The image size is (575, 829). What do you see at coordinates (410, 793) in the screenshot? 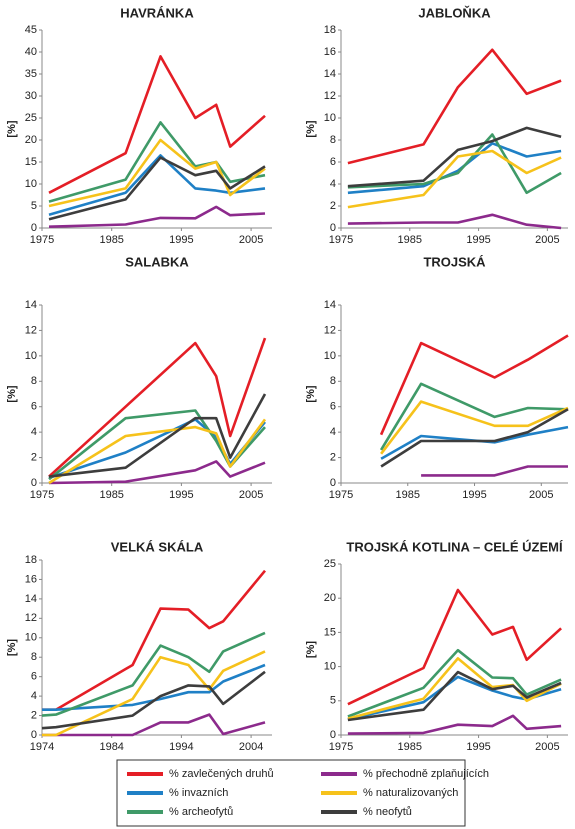
I see `legend-label: % naturalizovaných` at bounding box center [410, 793].